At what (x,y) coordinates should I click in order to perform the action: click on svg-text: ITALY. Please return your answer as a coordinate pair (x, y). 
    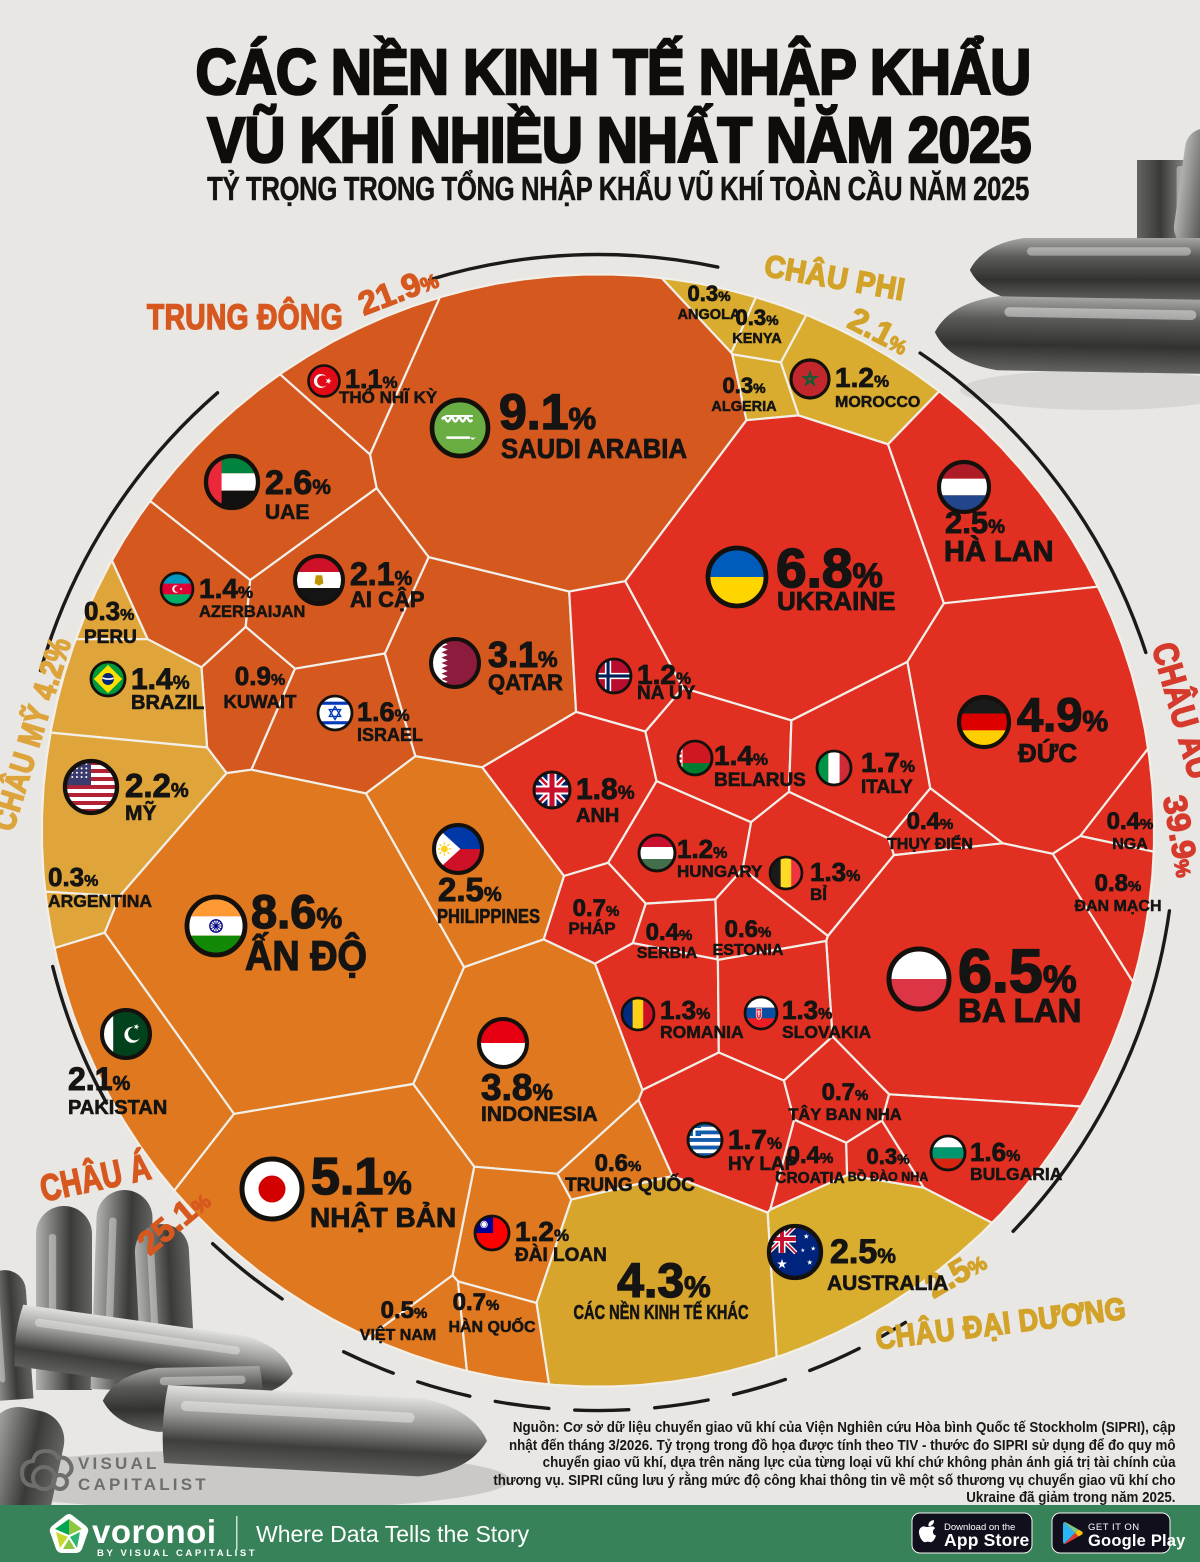
    Looking at the image, I should click on (887, 787).